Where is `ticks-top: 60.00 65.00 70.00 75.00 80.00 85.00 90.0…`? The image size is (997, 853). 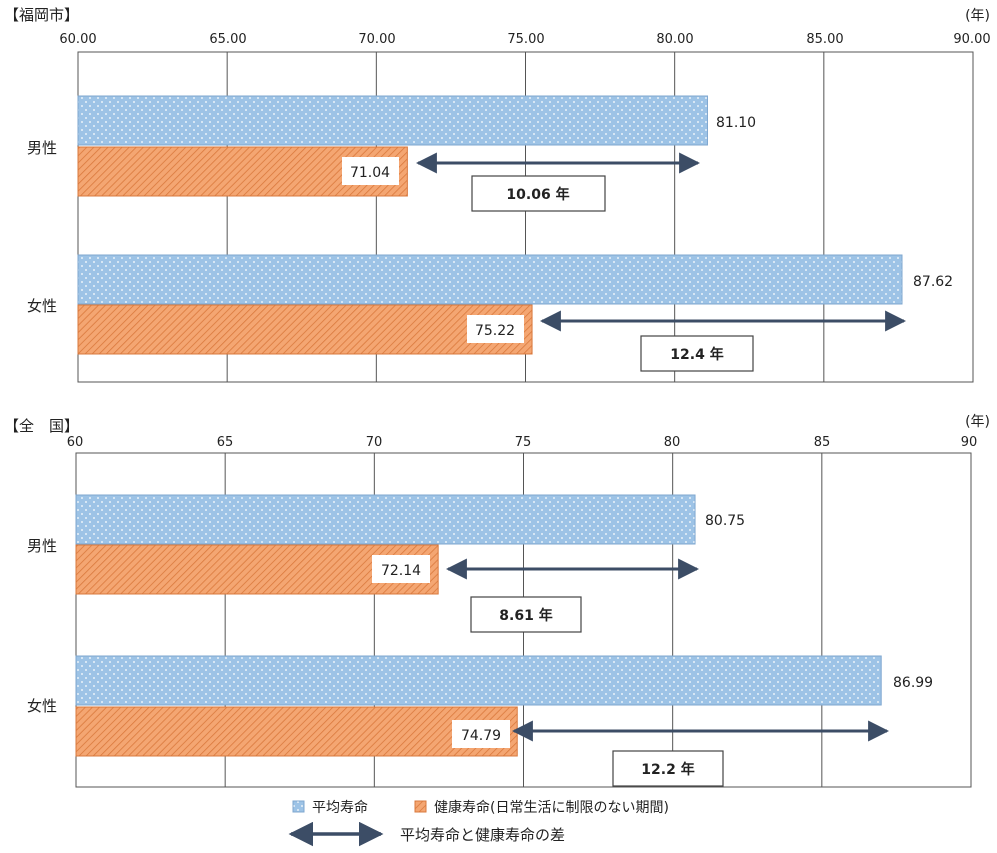 ticks-top: 60.00 65.00 70.00 75.00 80.00 85.00 90.0… is located at coordinates (524, 39).